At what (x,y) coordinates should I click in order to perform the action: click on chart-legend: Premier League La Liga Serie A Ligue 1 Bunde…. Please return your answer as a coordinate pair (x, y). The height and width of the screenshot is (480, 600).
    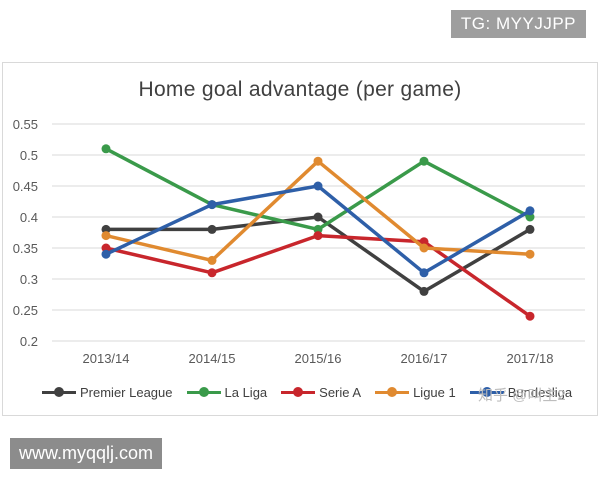
    Looking at the image, I should click on (307, 392).